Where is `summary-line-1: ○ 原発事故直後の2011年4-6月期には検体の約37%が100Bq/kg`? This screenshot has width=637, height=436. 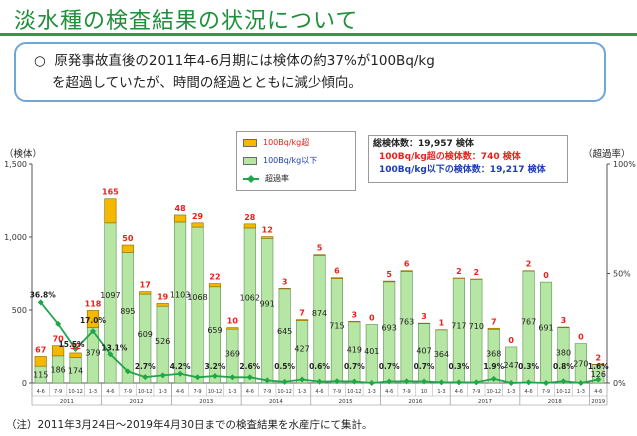
summary-line-1: ○ 原発事故直後の2011年4-6月期には検体の約37%が100Bq/kg is located at coordinates (314, 61).